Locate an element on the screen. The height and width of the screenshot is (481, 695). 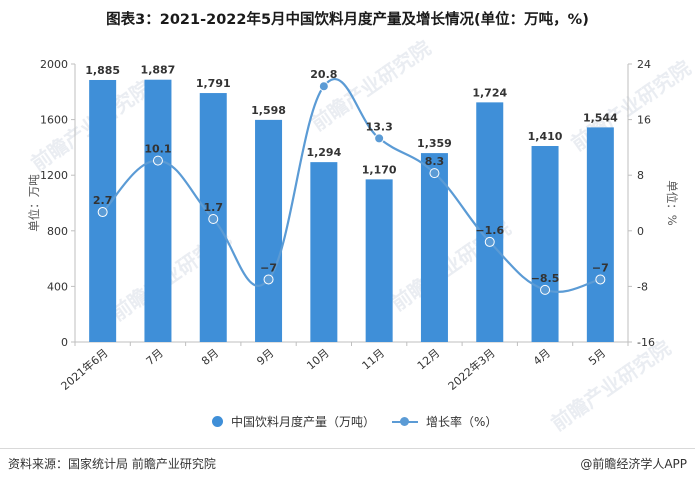
growth-value-label: 2.7 is located at coordinates (103, 200).